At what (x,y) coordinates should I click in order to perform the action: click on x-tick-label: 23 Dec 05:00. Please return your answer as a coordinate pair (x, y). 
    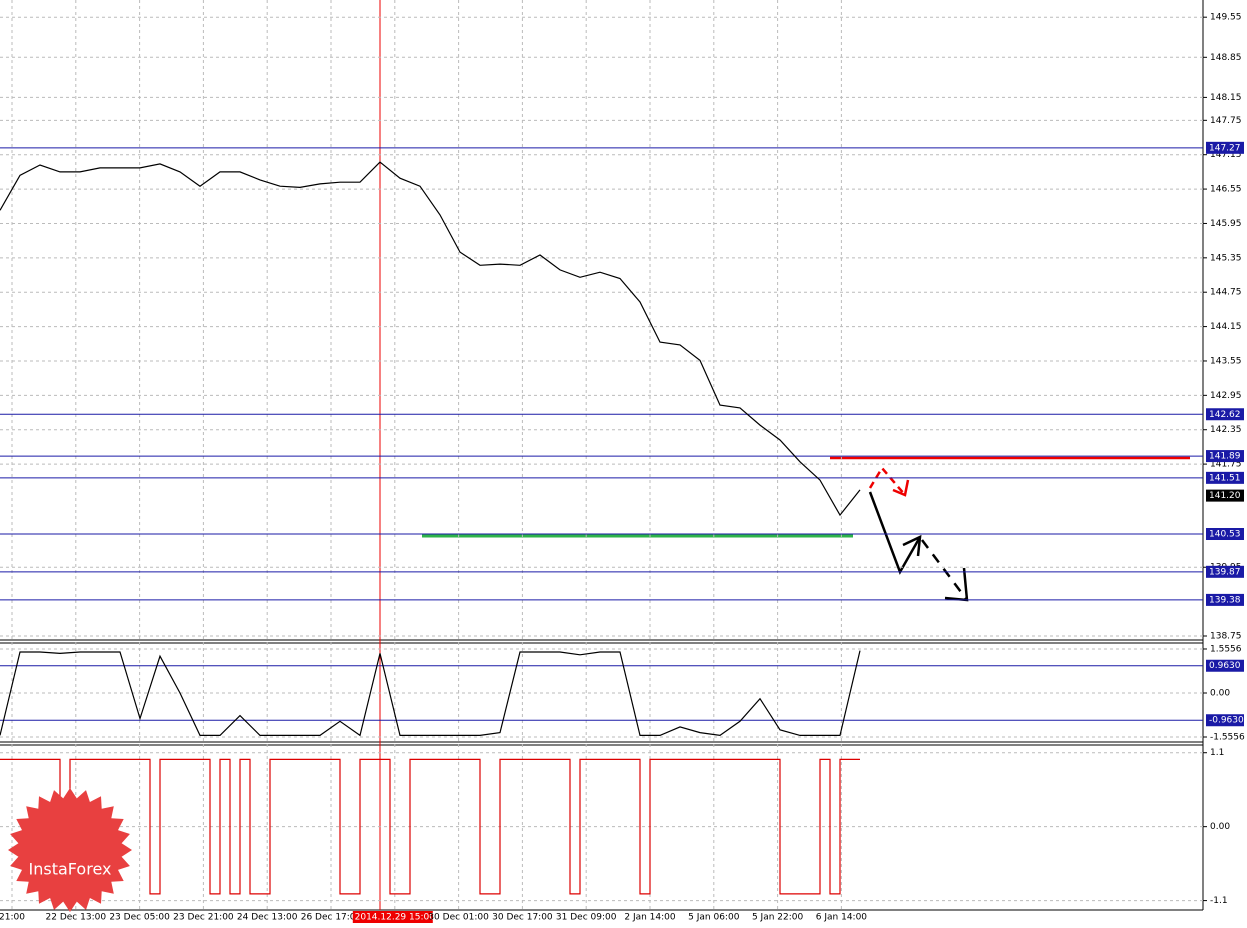
    Looking at the image, I should click on (139, 918).